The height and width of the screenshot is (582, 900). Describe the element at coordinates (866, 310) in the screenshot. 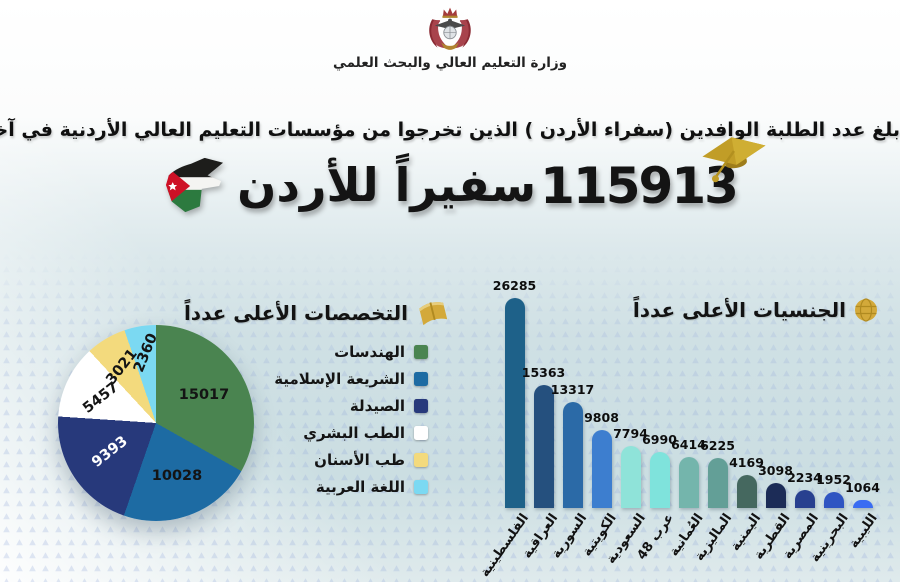

I see `globe-icon` at that location.